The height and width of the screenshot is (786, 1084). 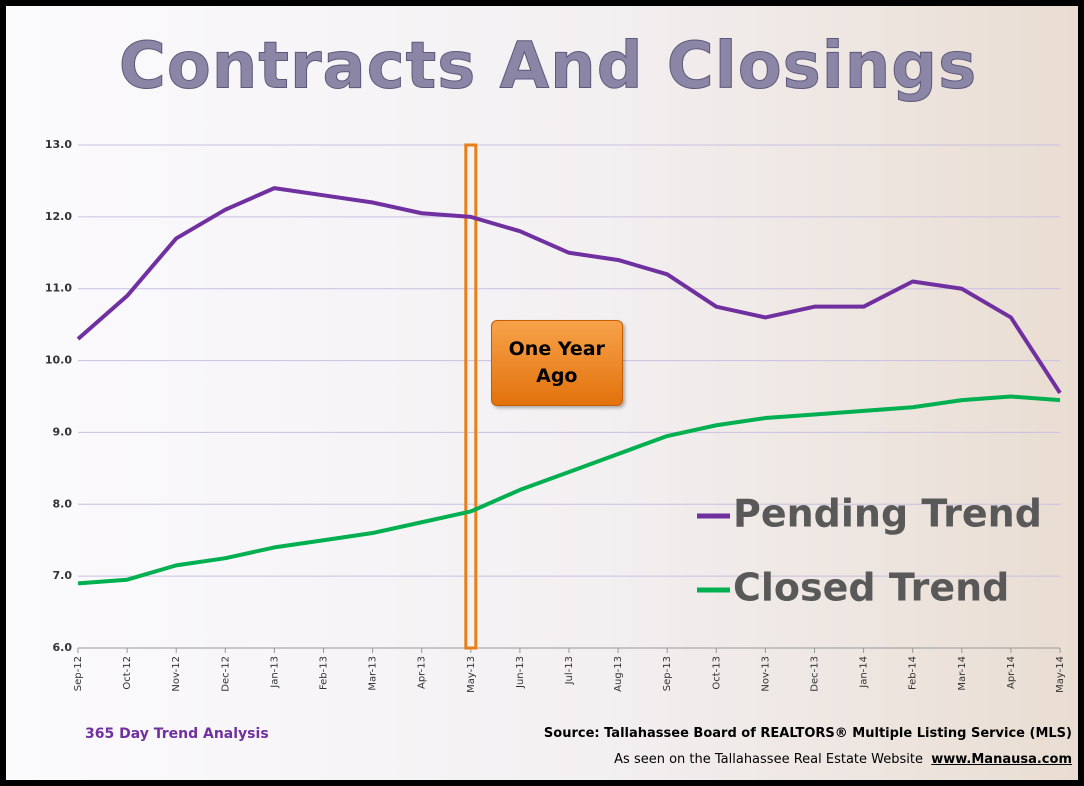 What do you see at coordinates (556, 363) in the screenshot?
I see `annotation: One Year Ago` at bounding box center [556, 363].